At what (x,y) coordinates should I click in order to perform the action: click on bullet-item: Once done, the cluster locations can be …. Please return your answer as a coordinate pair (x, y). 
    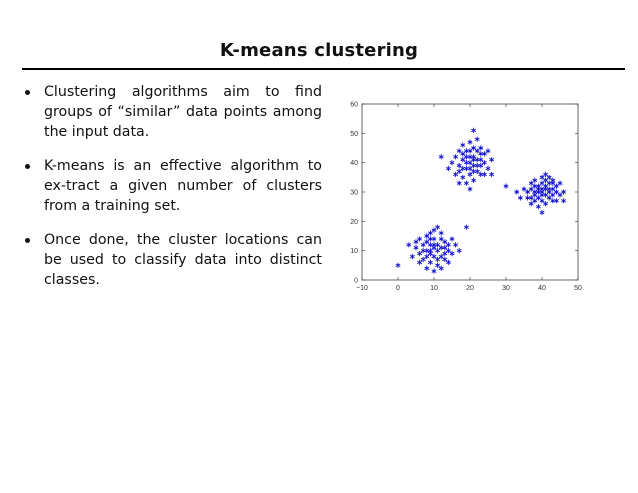
    Looking at the image, I should click on (172, 260).